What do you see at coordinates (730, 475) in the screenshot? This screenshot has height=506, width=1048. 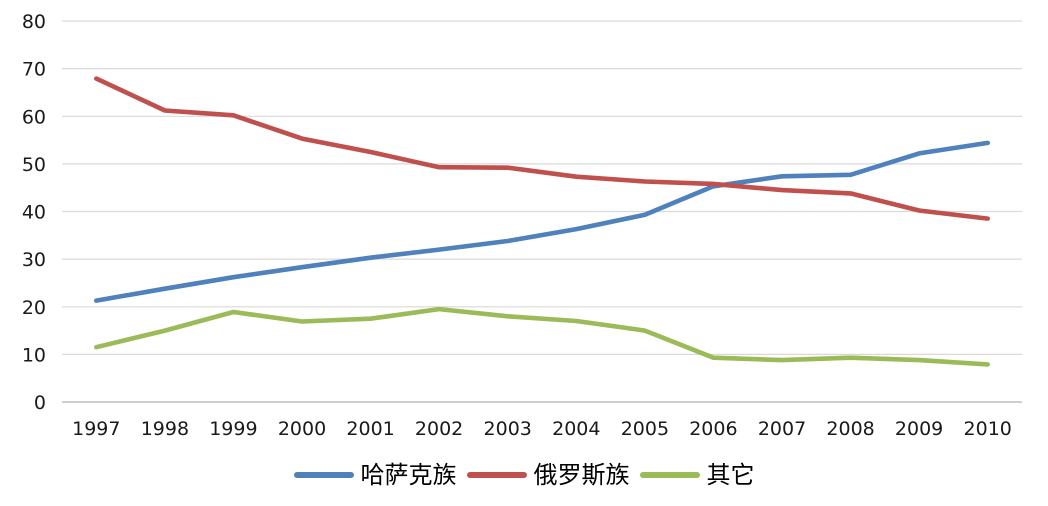 I see `legend-label: 其它` at bounding box center [730, 475].